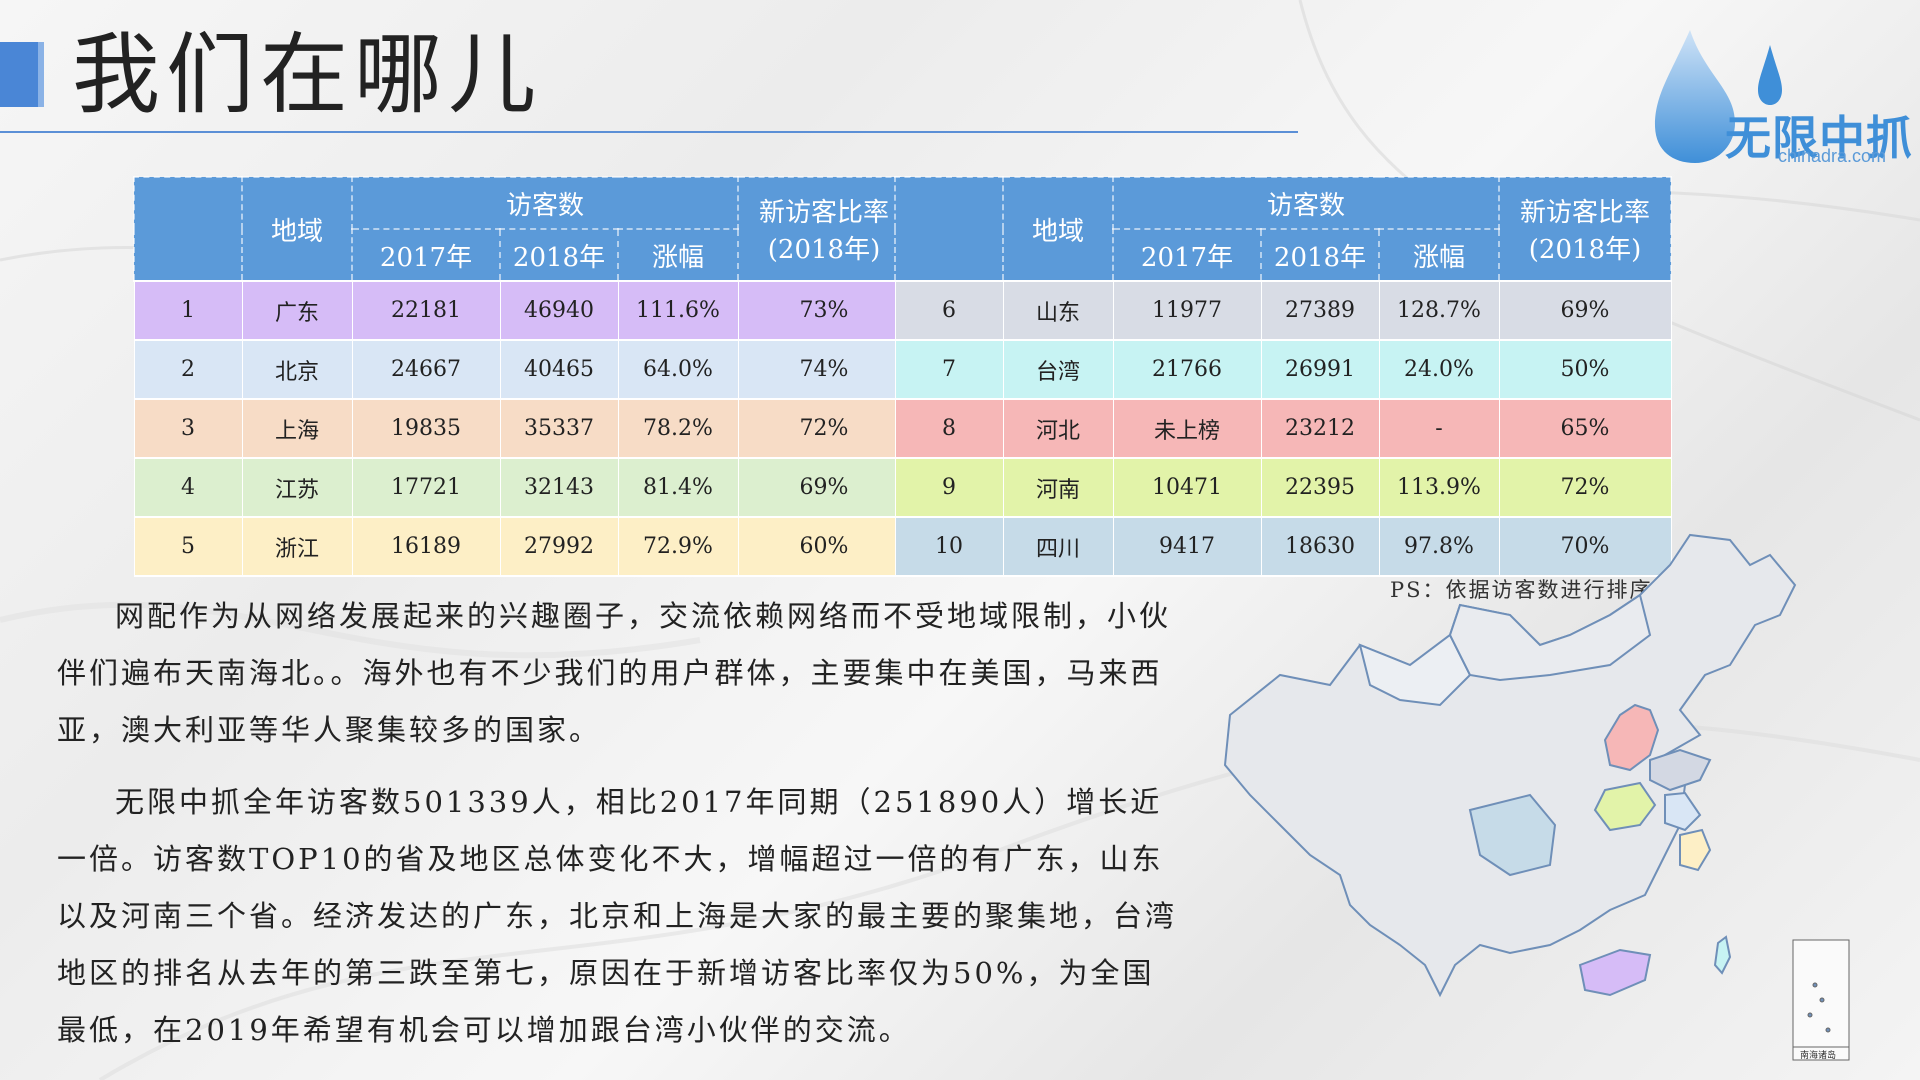 Image resolution: width=1920 pixels, height=1080 pixels. Describe the element at coordinates (297, 428) in the screenshot. I see `cell-region: 上海` at that location.